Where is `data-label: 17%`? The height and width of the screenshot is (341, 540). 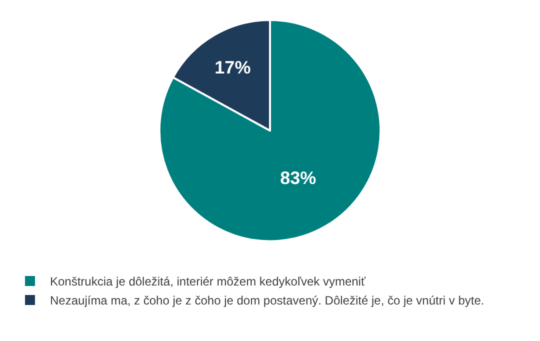 data-label: 17% is located at coordinates (232, 68).